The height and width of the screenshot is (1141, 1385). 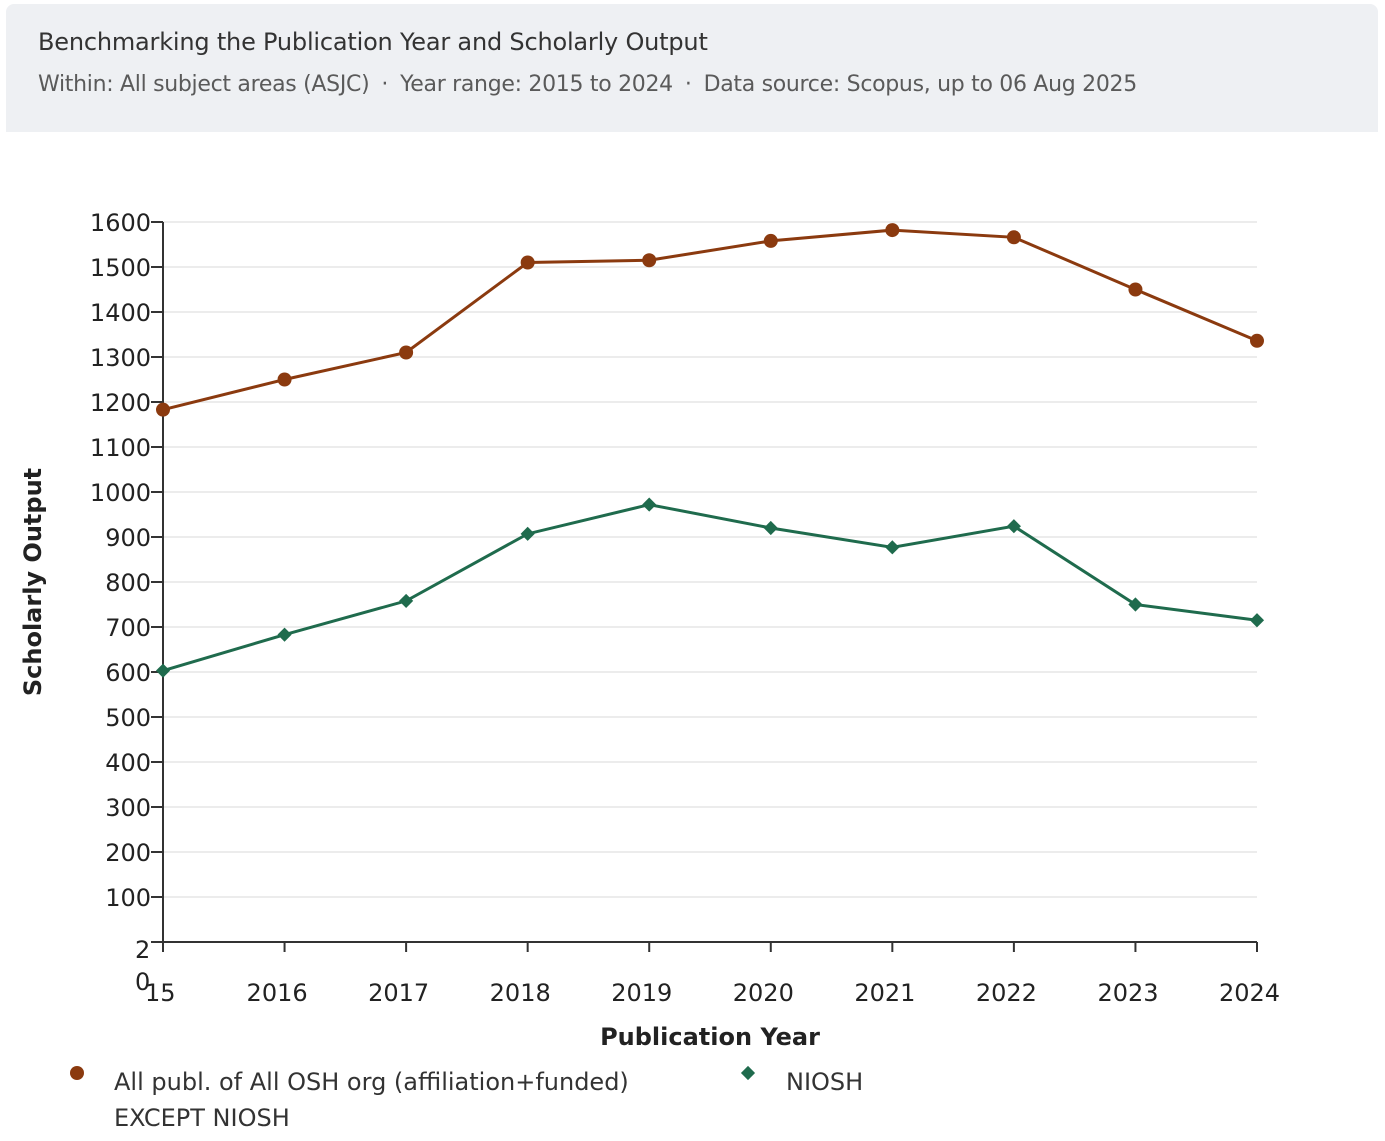 I want to click on legend-item-series2: NIOSH, so click(x=824, y=1082).